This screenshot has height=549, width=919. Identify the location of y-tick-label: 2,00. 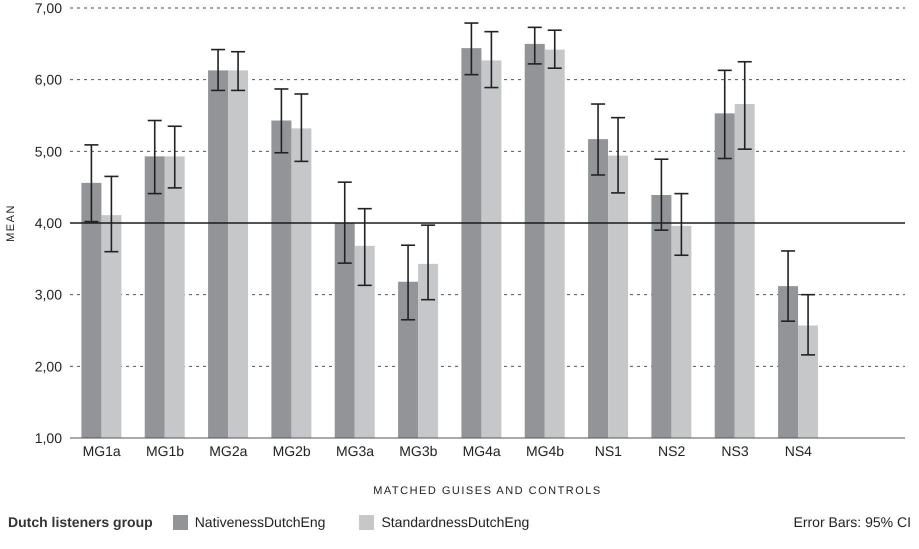
(48, 366).